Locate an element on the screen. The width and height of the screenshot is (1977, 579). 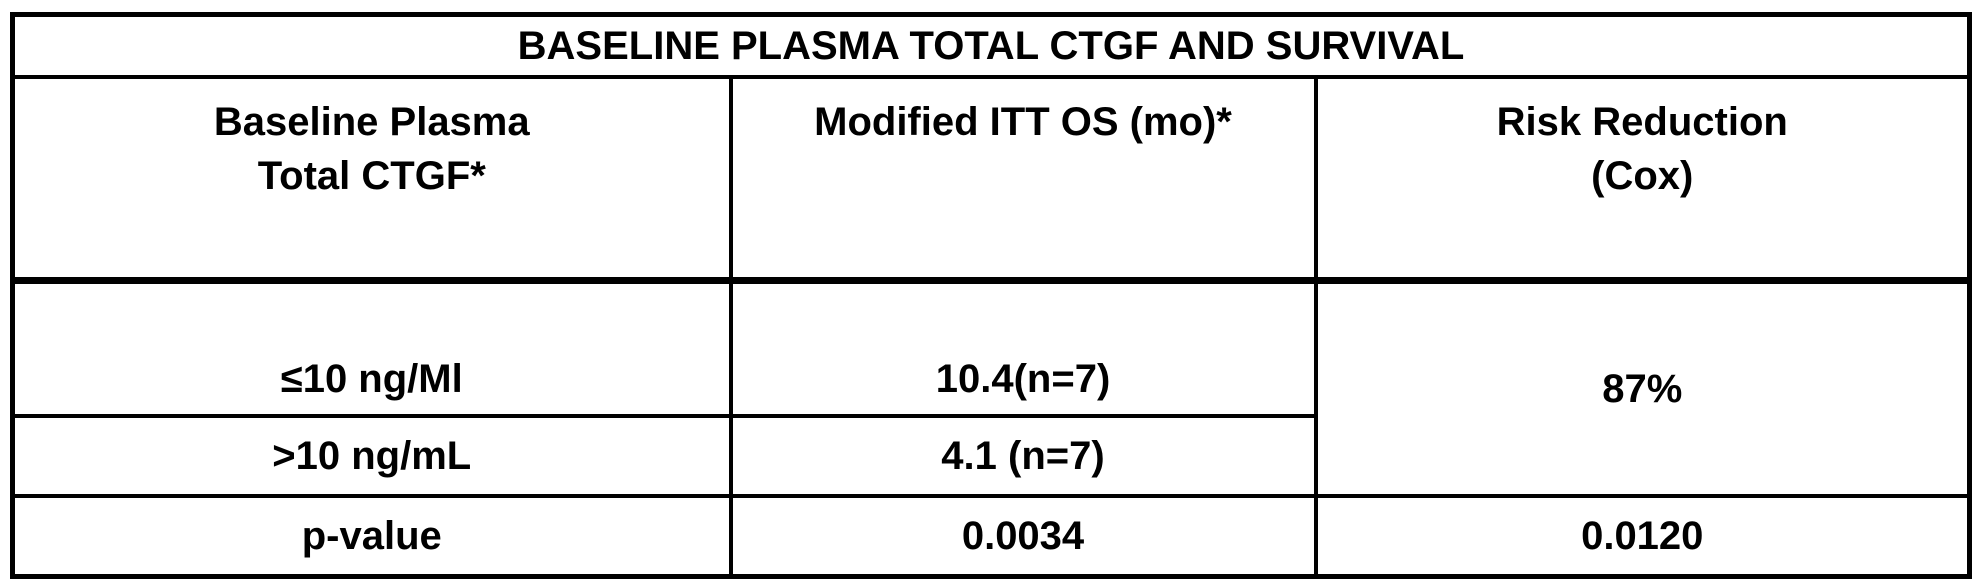
table-row-pvalue: p-value 0.0034 0.0120 is located at coordinates (991, 536).